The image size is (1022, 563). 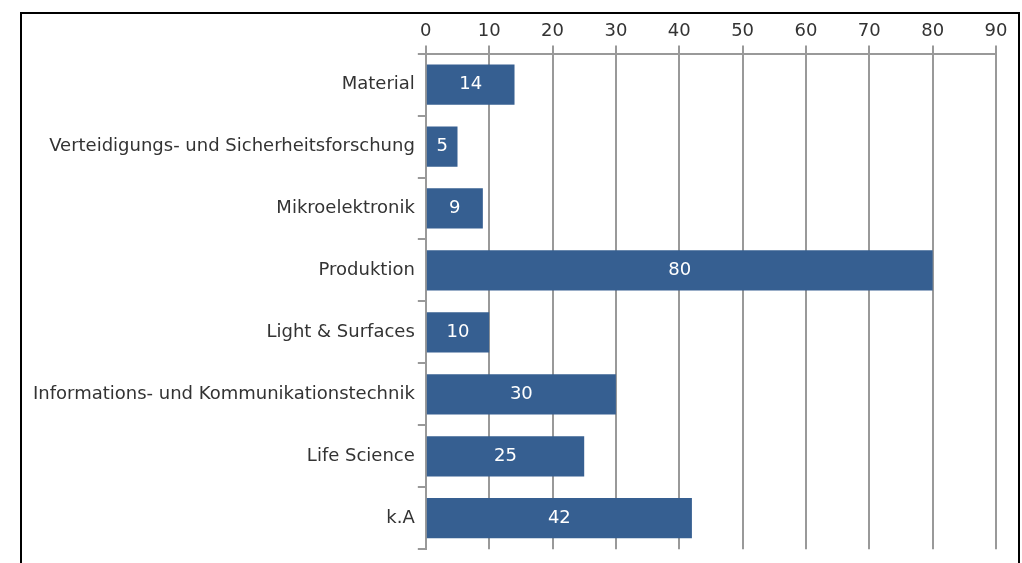 What do you see at coordinates (806, 30) in the screenshot?
I see `x-tick-label: 60` at bounding box center [806, 30].